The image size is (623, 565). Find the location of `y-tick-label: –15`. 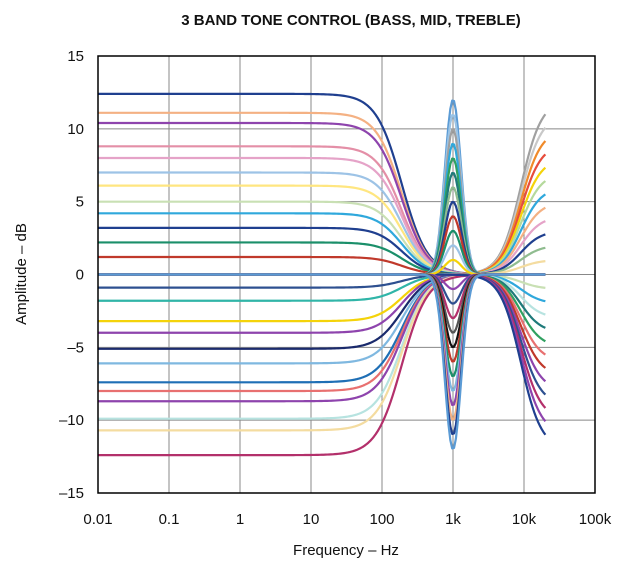

y-tick-label: –15 is located at coordinates (71, 493).